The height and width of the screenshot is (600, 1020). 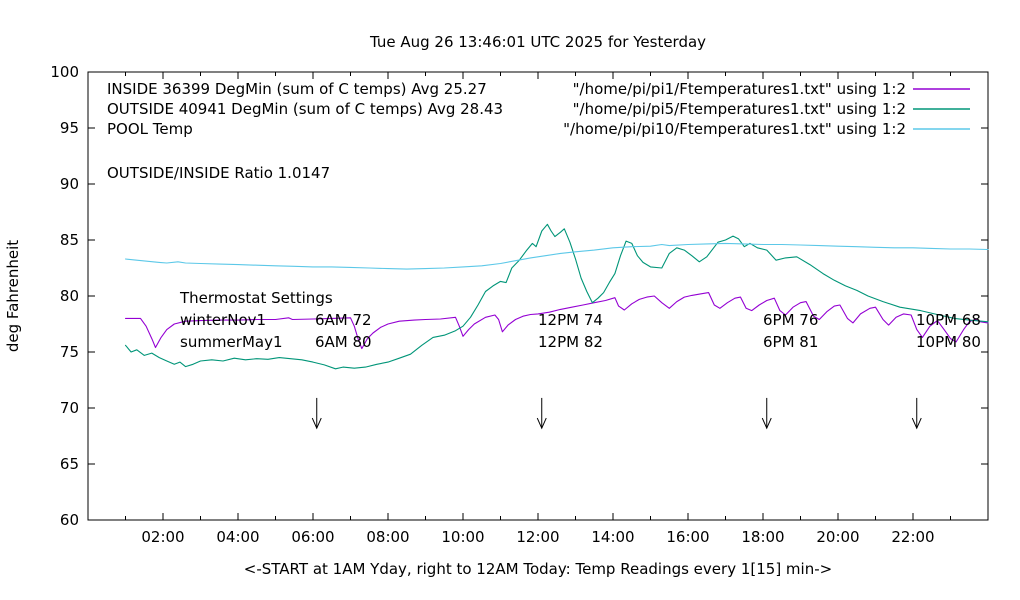 I want to click on series-line-pool, so click(x=556, y=256).